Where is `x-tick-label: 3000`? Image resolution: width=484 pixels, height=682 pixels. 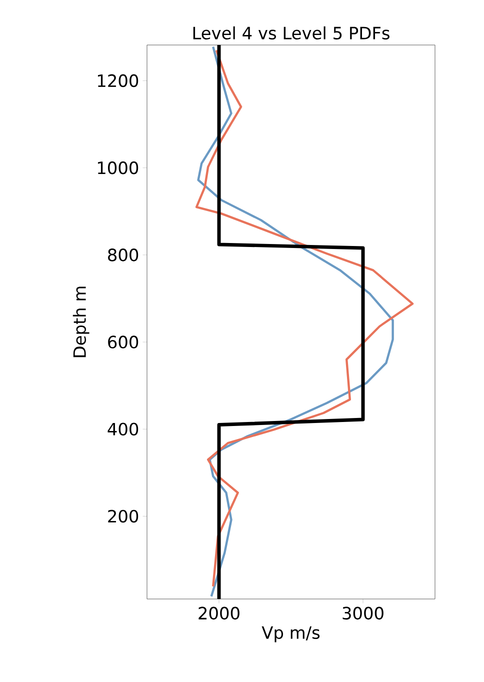
x-tick-label: 3000 is located at coordinates (363, 613).